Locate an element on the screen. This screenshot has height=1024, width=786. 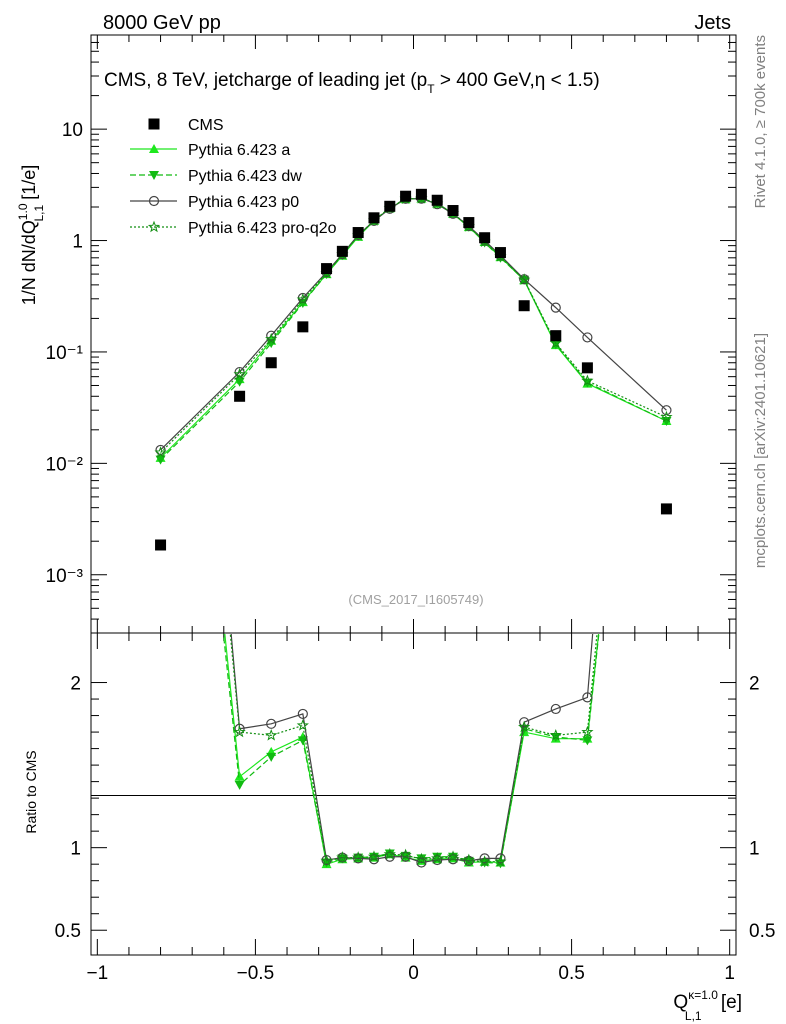
ratio-pythia-6-423-p0 is located at coordinates (412, 751).